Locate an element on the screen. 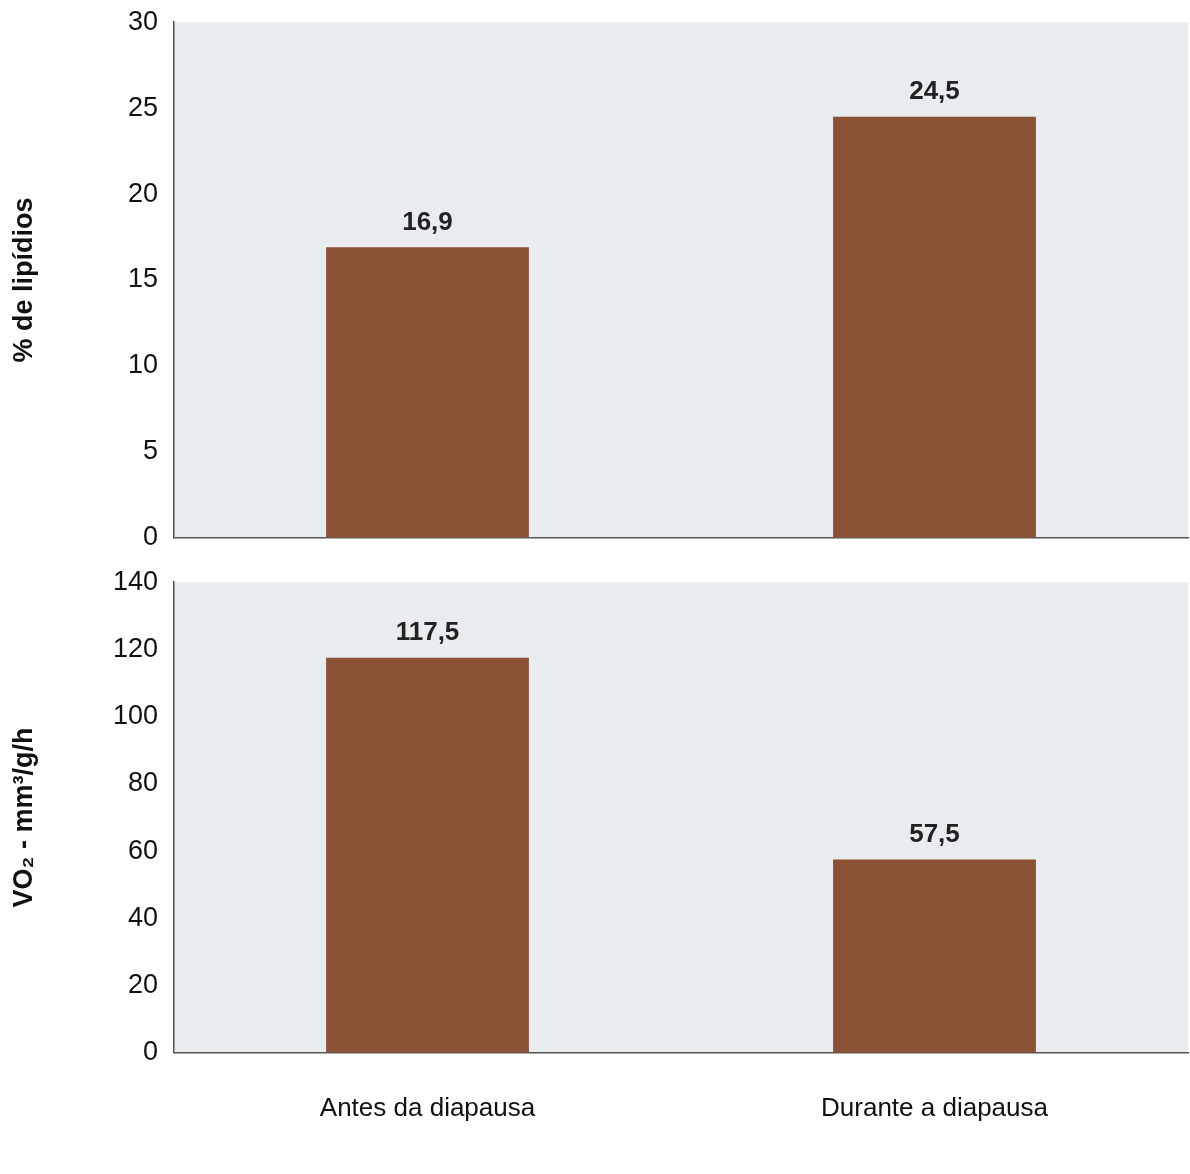 The height and width of the screenshot is (1174, 1190). y-tick-label: 80 is located at coordinates (142, 782).